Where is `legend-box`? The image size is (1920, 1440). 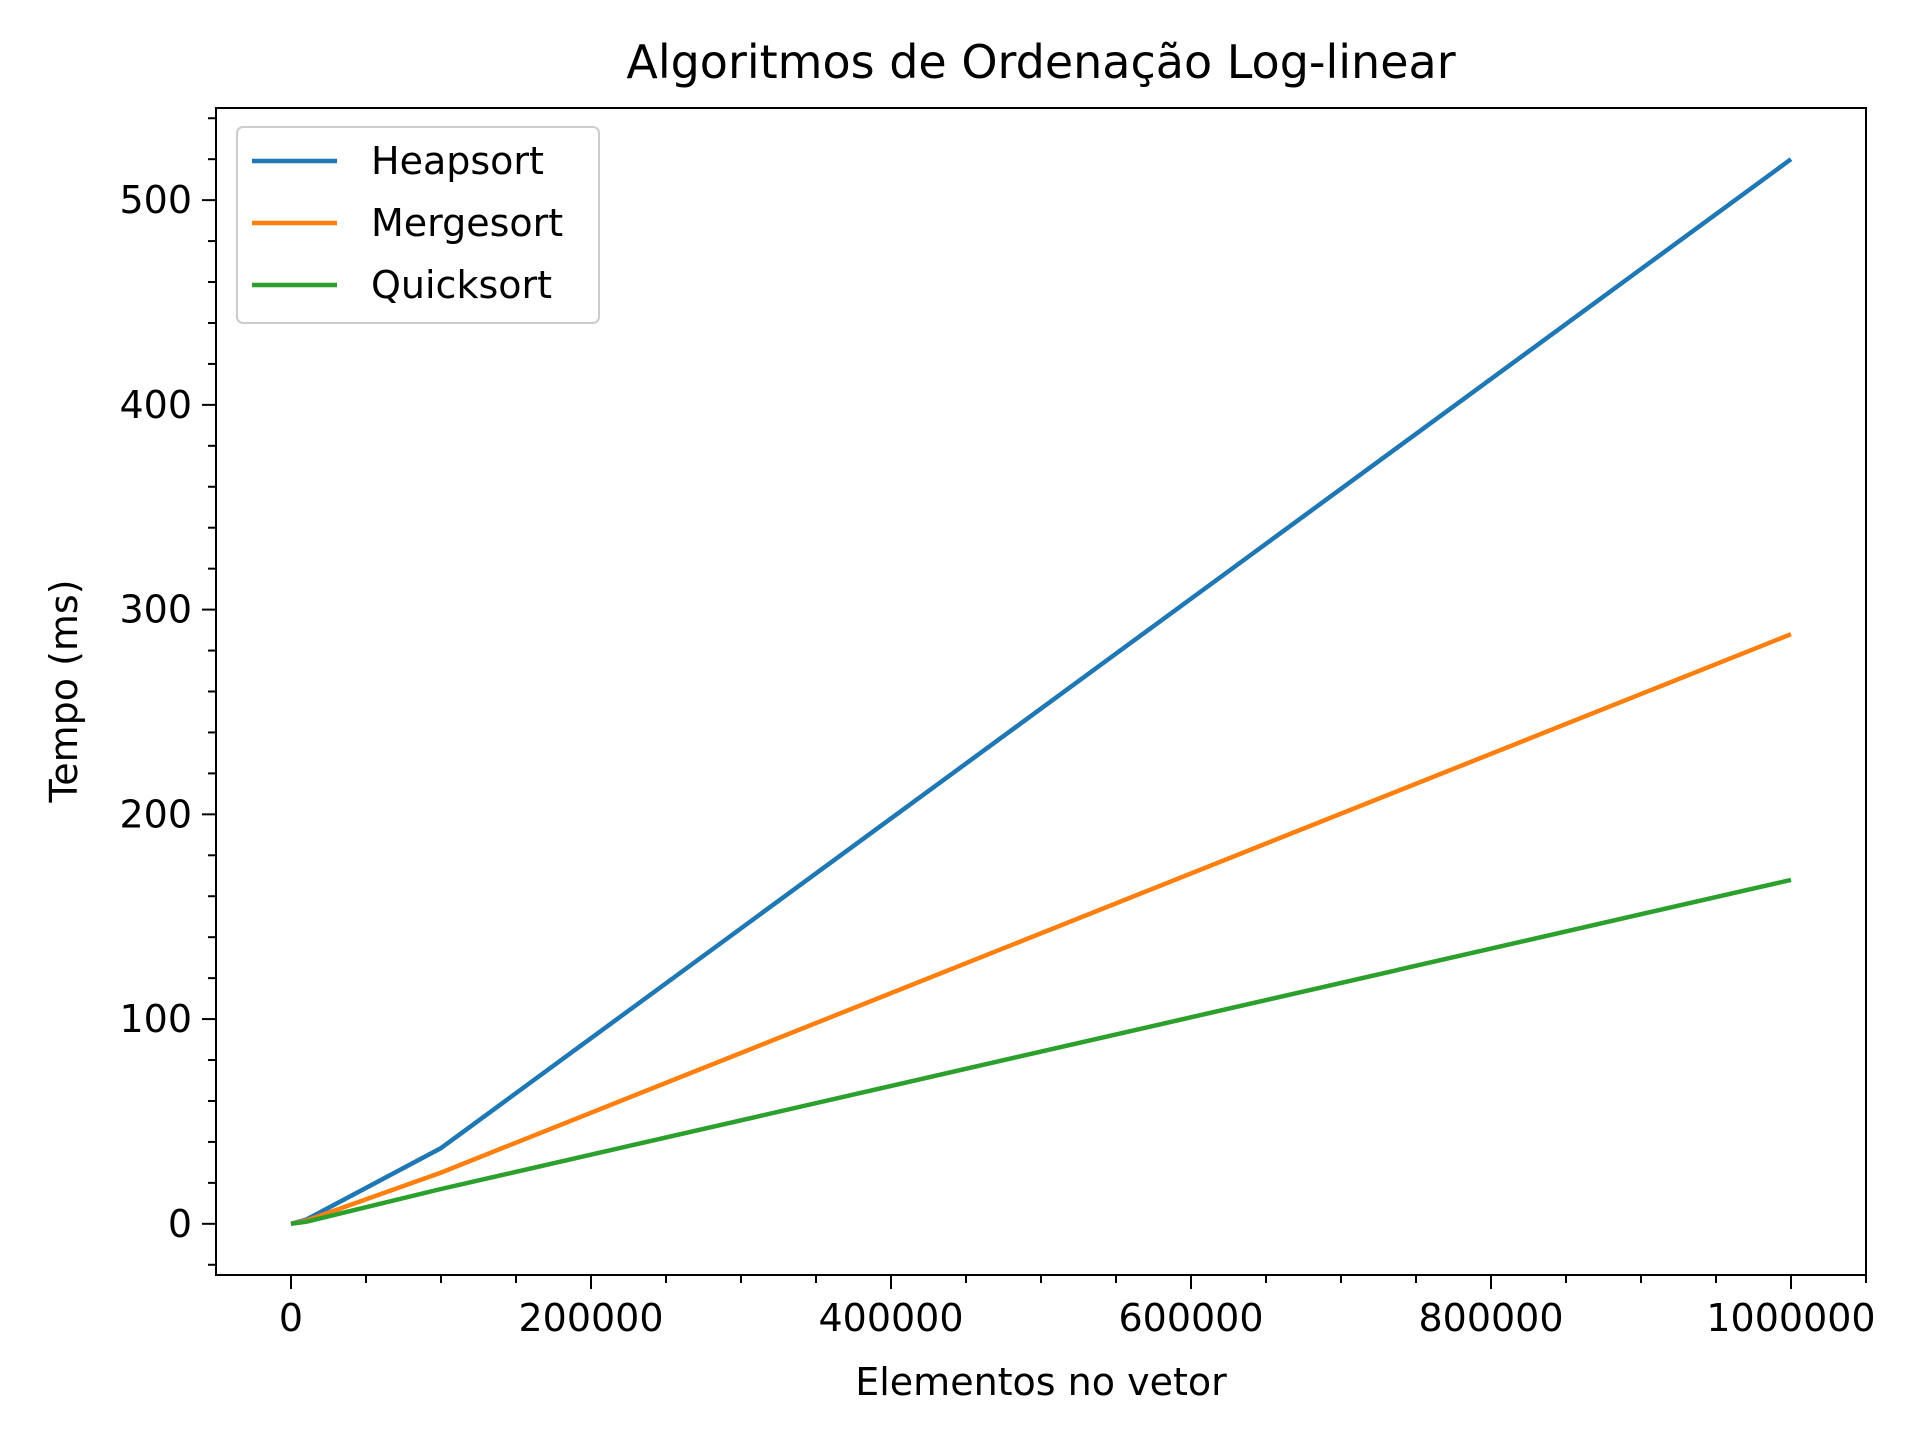 legend-box is located at coordinates (418, 225).